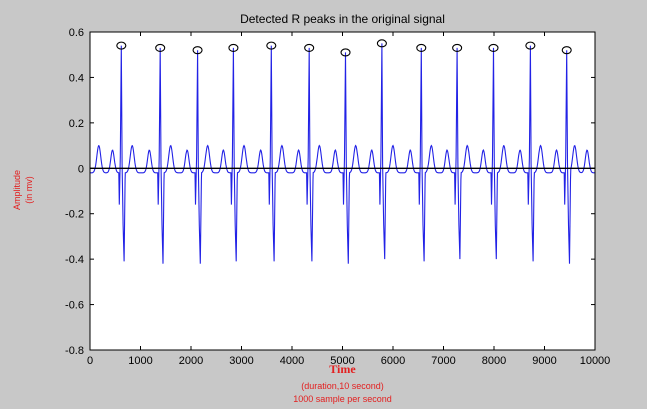 The width and height of the screenshot is (647, 409). Describe the element at coordinates (494, 361) in the screenshot. I see `x-tick-label: 8000` at that location.